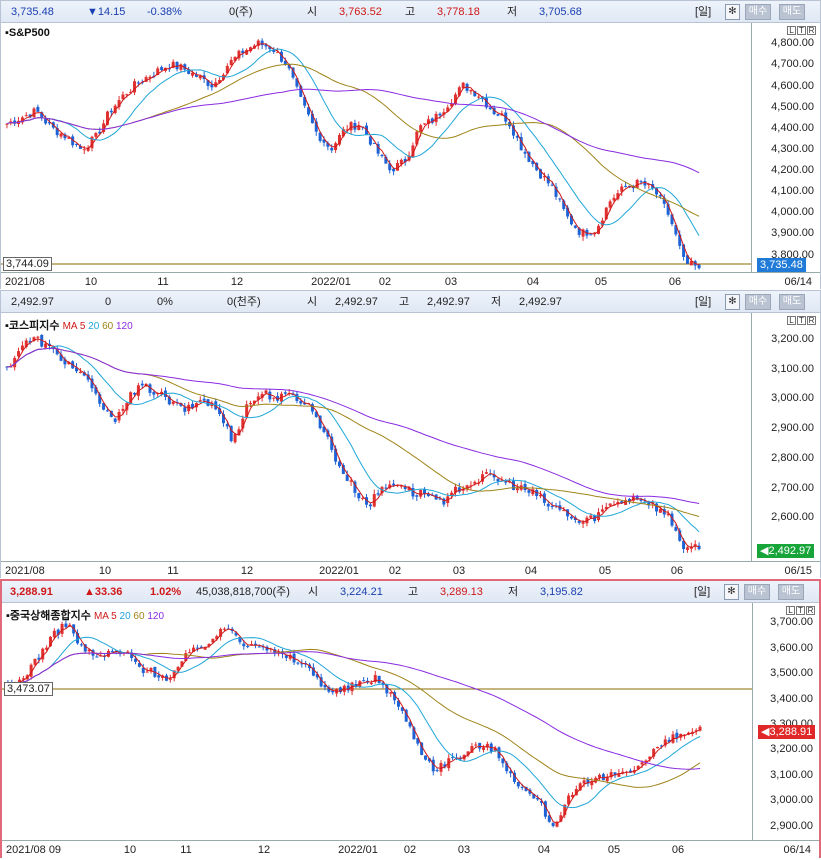 The height and width of the screenshot is (860, 821). Describe the element at coordinates (313, 592) in the screenshot. I see `open-label: 시` at that location.